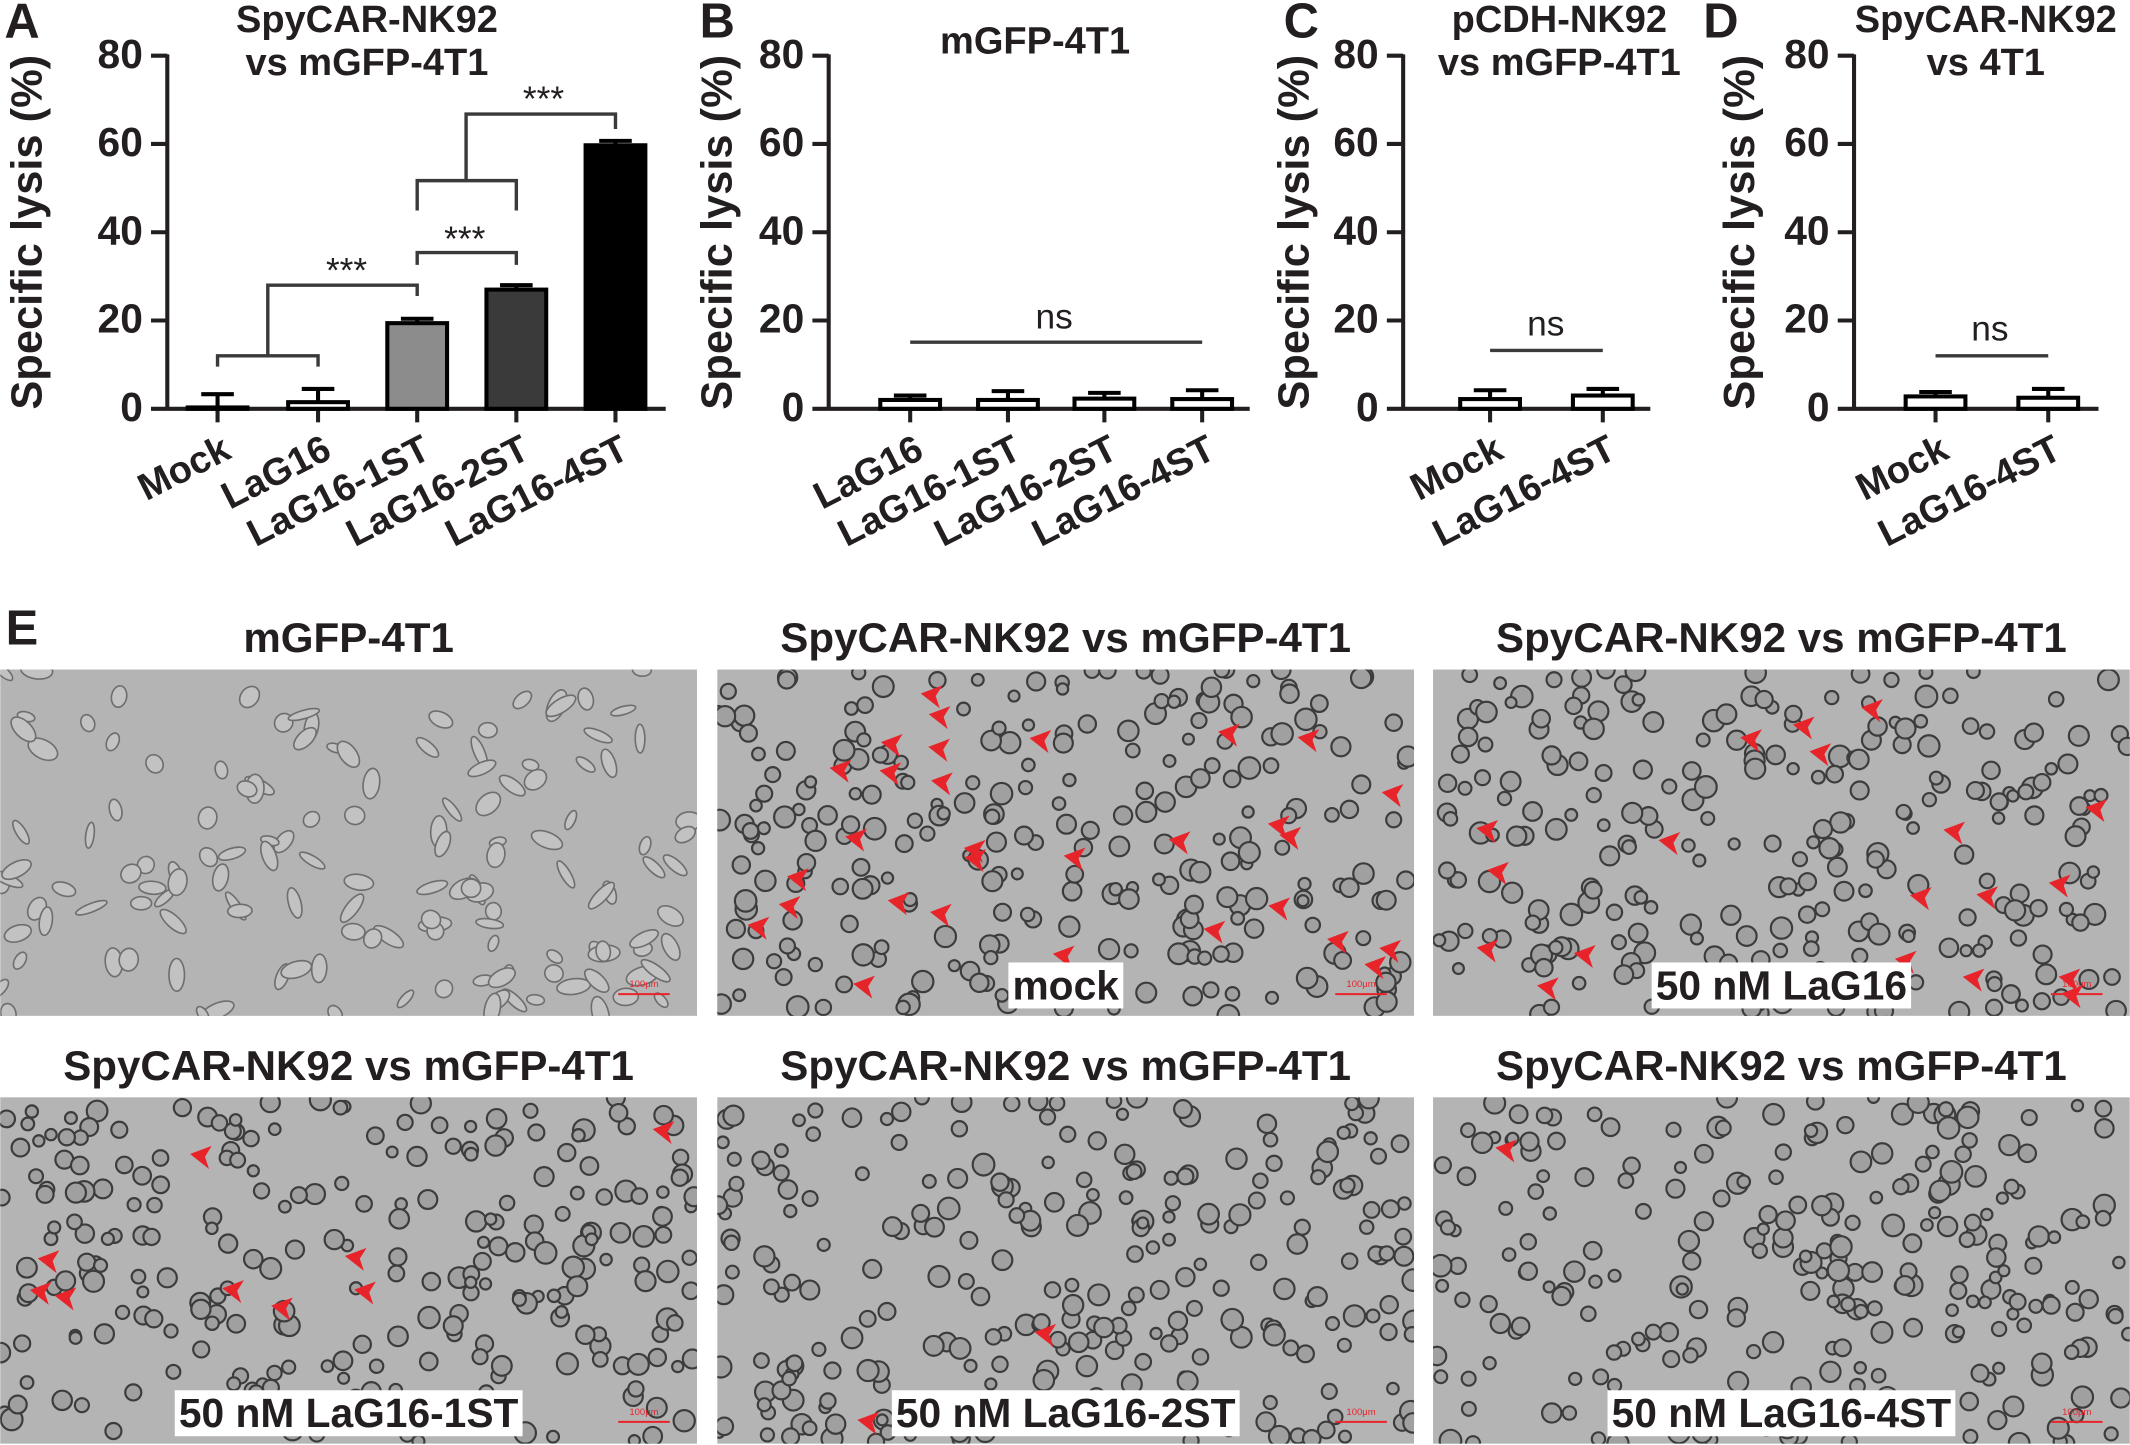 Image resolution: width=2130 pixels, height=1445 pixels. Describe the element at coordinates (1035, 42) in the screenshot. I see `chart-title: mGFP-4T1` at that location.